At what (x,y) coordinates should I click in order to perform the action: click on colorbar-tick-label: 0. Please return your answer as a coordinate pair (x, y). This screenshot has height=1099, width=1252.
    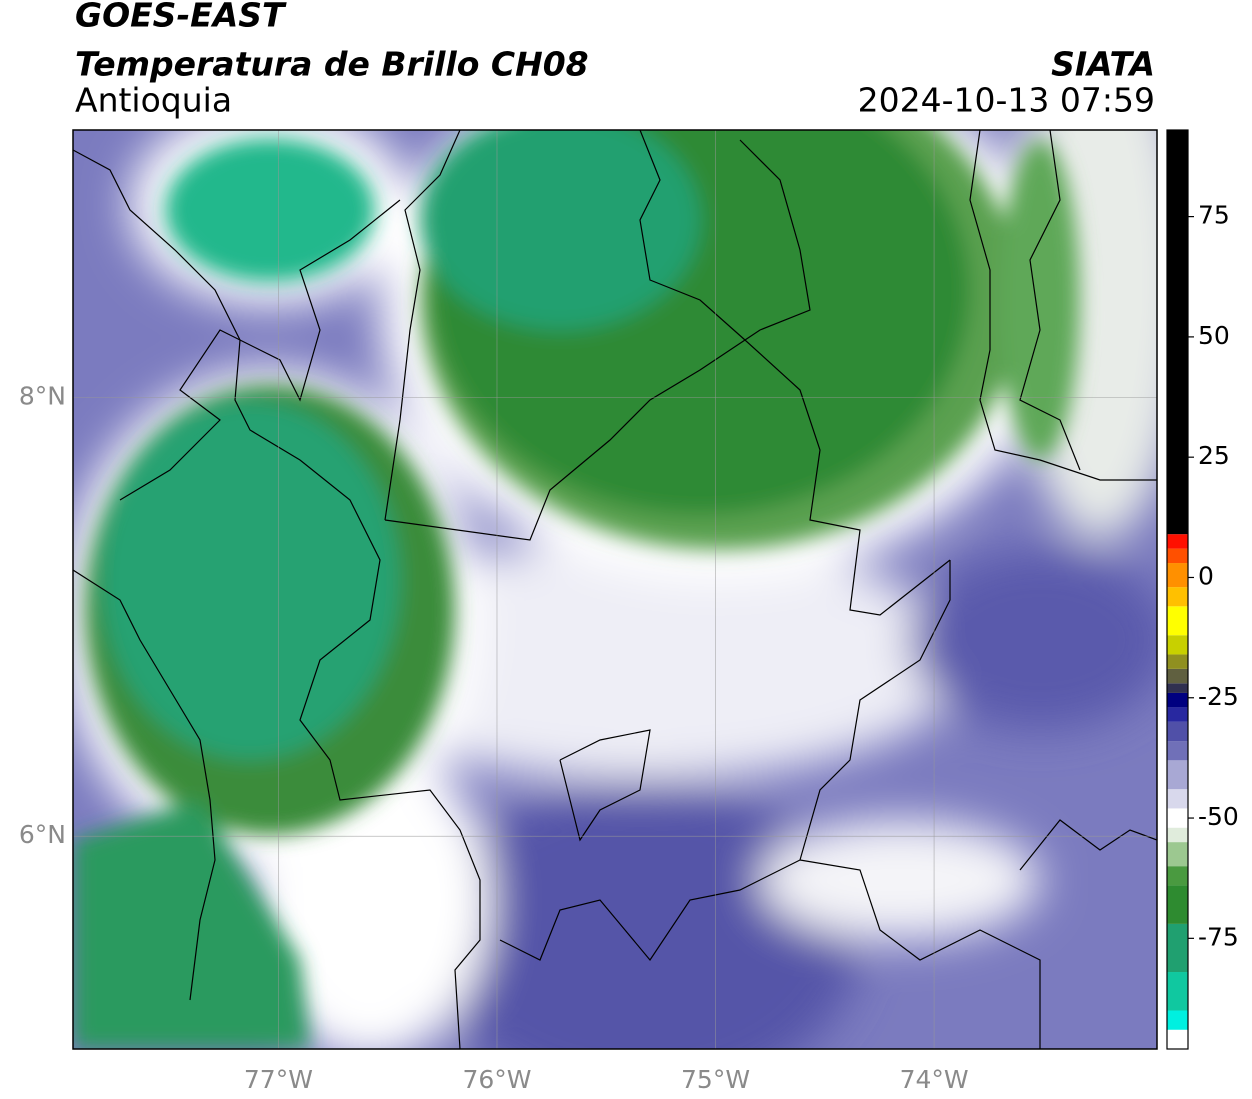
    Looking at the image, I should click on (1206, 575).